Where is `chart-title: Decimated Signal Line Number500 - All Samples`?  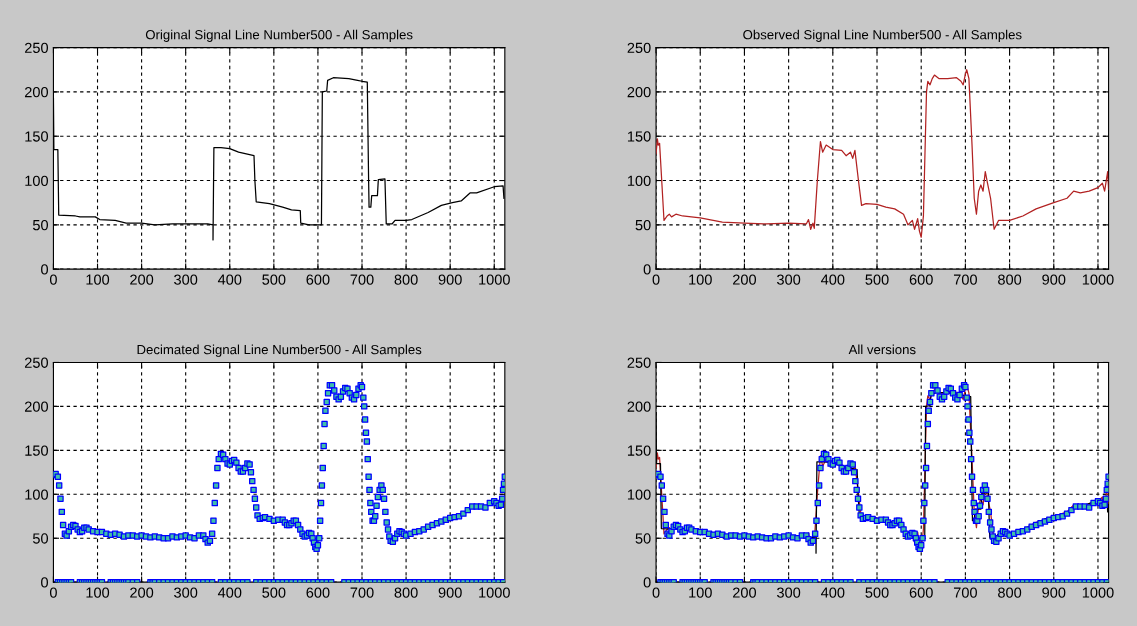 chart-title: Decimated Signal Line Number500 - All Samples is located at coordinates (279, 350).